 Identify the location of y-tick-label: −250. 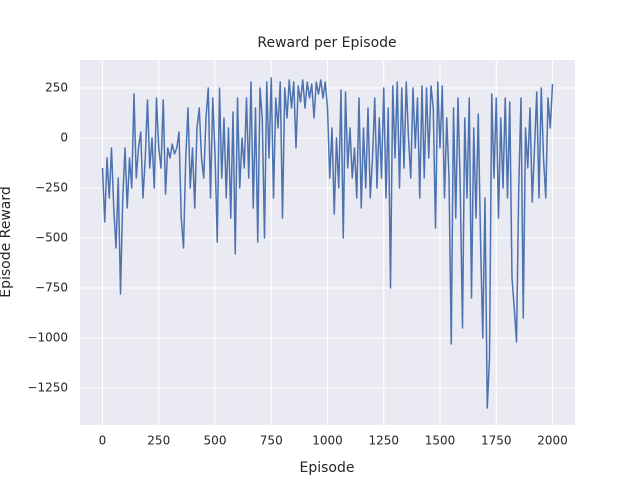
(51, 188).